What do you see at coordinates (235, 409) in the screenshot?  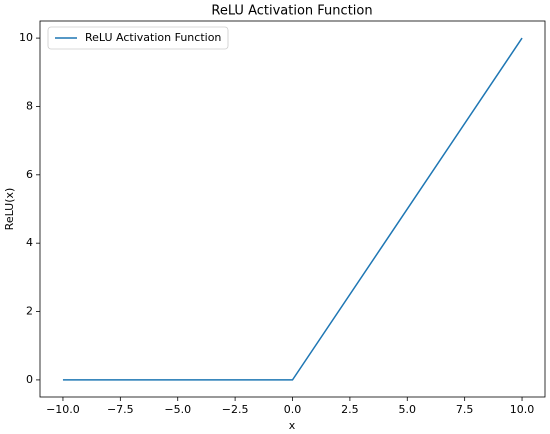 I see `x-tick-label: −2.5` at bounding box center [235, 409].